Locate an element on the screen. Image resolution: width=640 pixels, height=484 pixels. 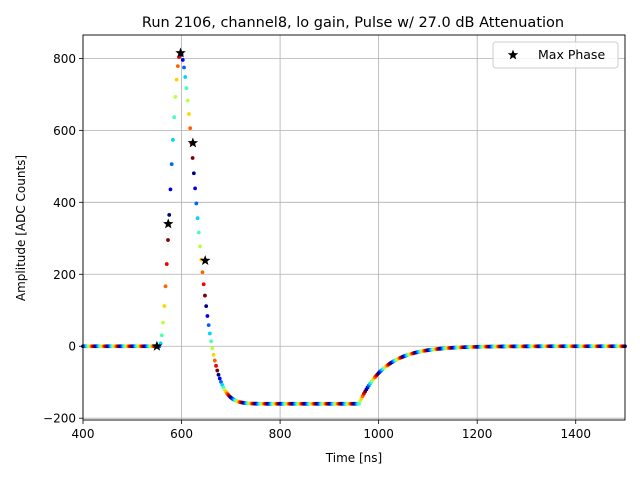
legend-star is located at coordinates (513, 54).